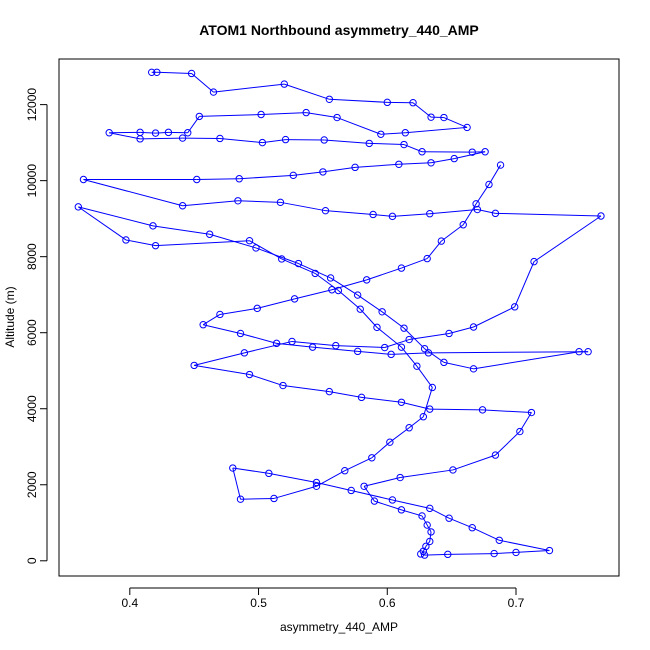  What do you see at coordinates (32, 105) in the screenshot?
I see `y-tick-label: 12000` at bounding box center [32, 105].